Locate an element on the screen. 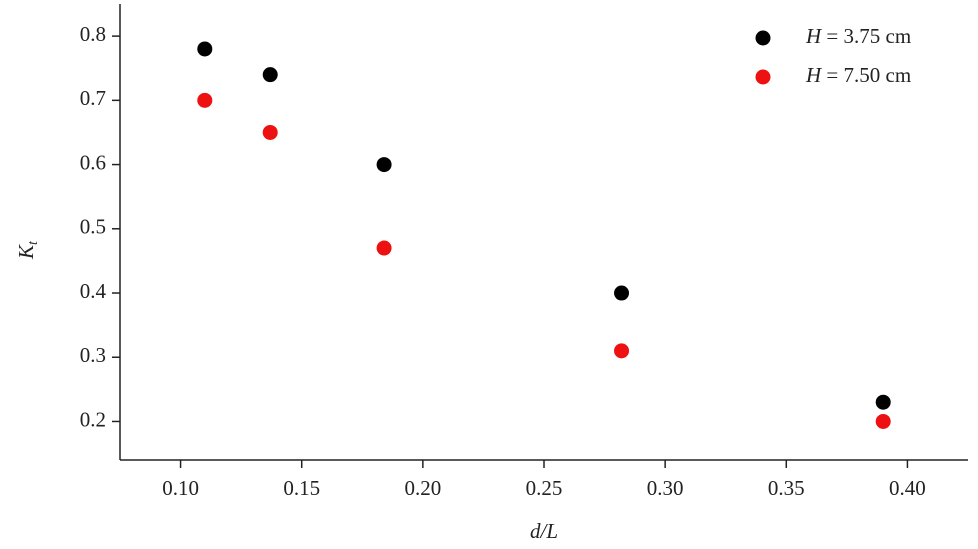  x-tick-label: 0.10 is located at coordinates (180, 488).